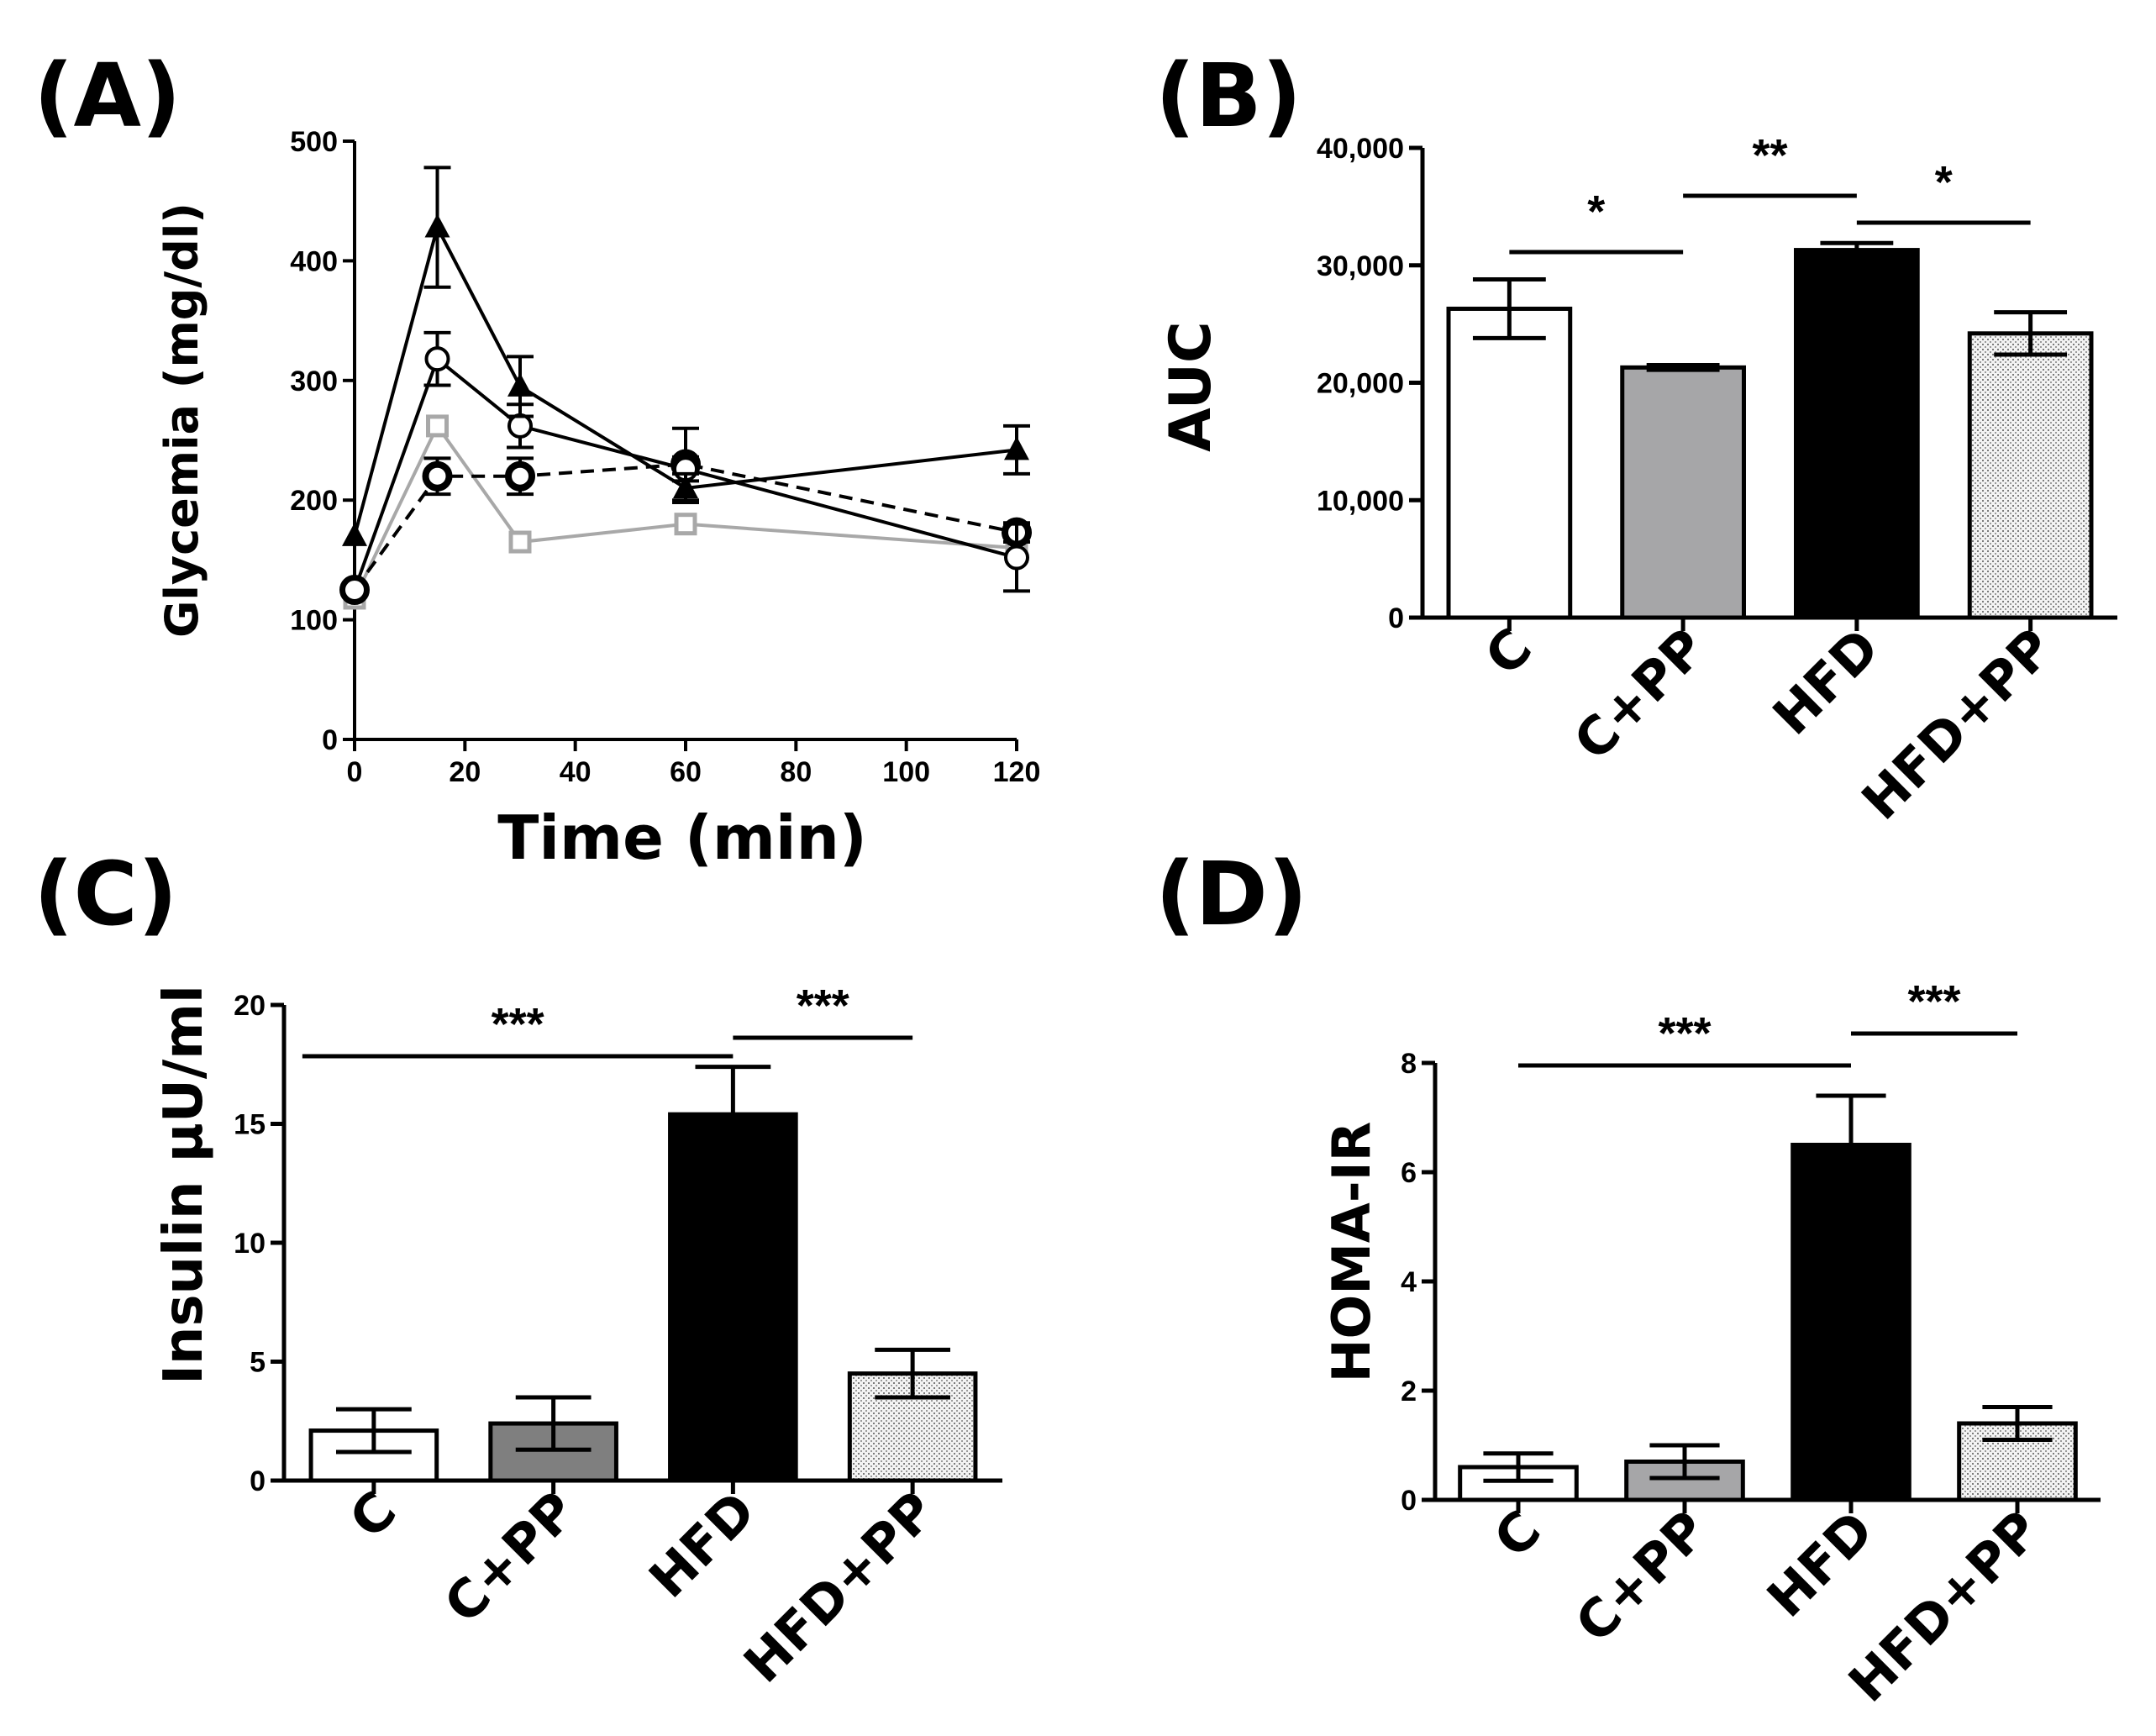  Describe the element at coordinates (465, 772) in the screenshot. I see `a-x-tick-label: 20` at that location.